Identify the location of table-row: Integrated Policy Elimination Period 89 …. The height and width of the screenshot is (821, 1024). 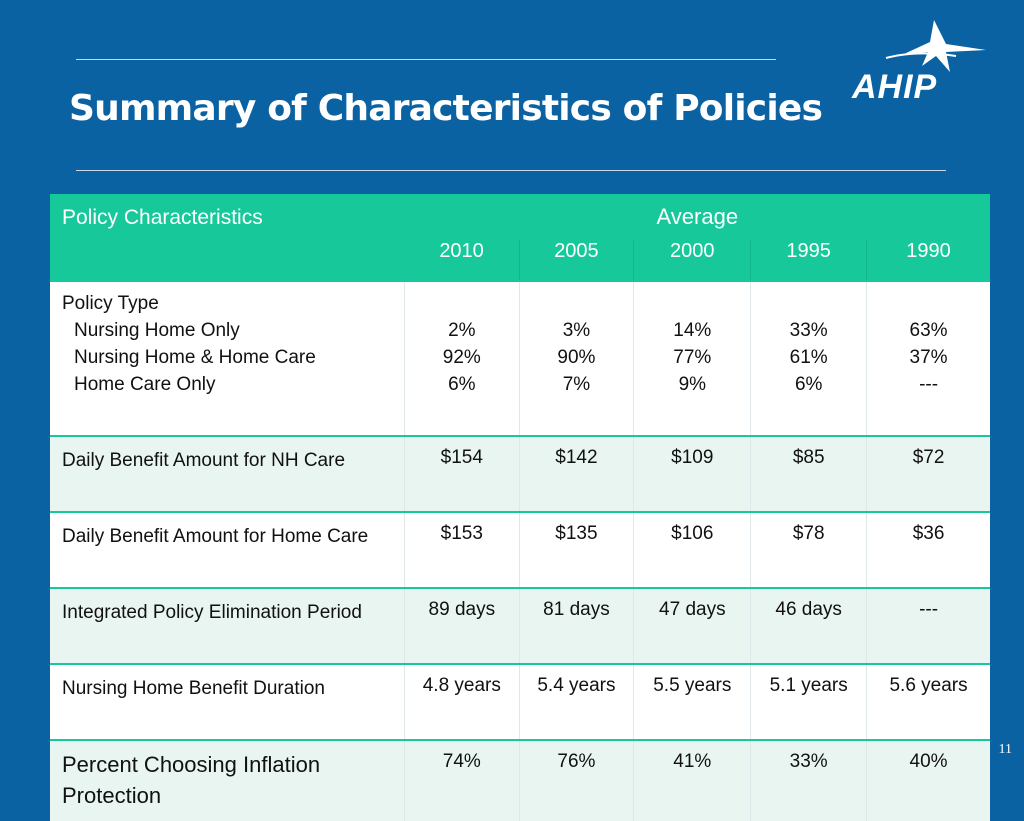
(520, 625).